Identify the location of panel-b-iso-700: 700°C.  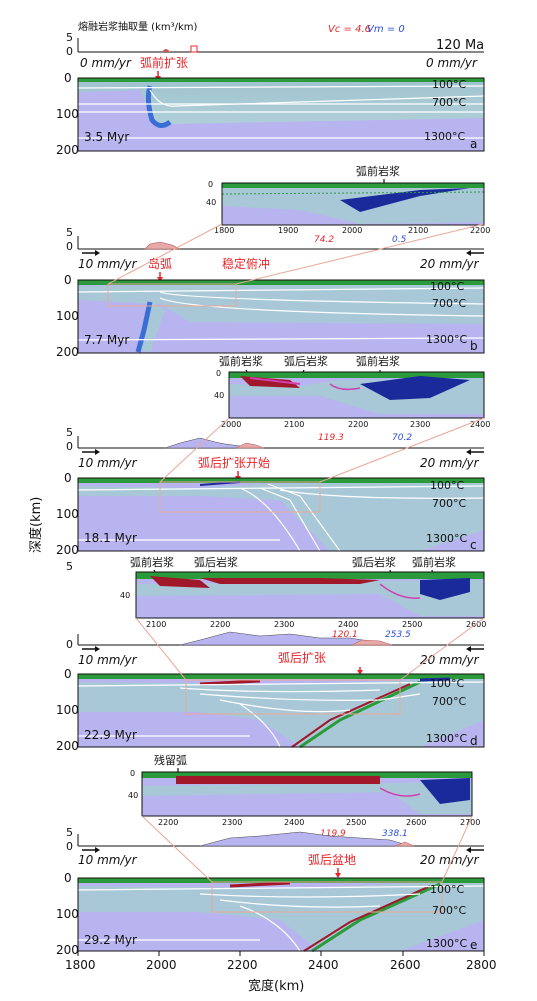
(449, 303).